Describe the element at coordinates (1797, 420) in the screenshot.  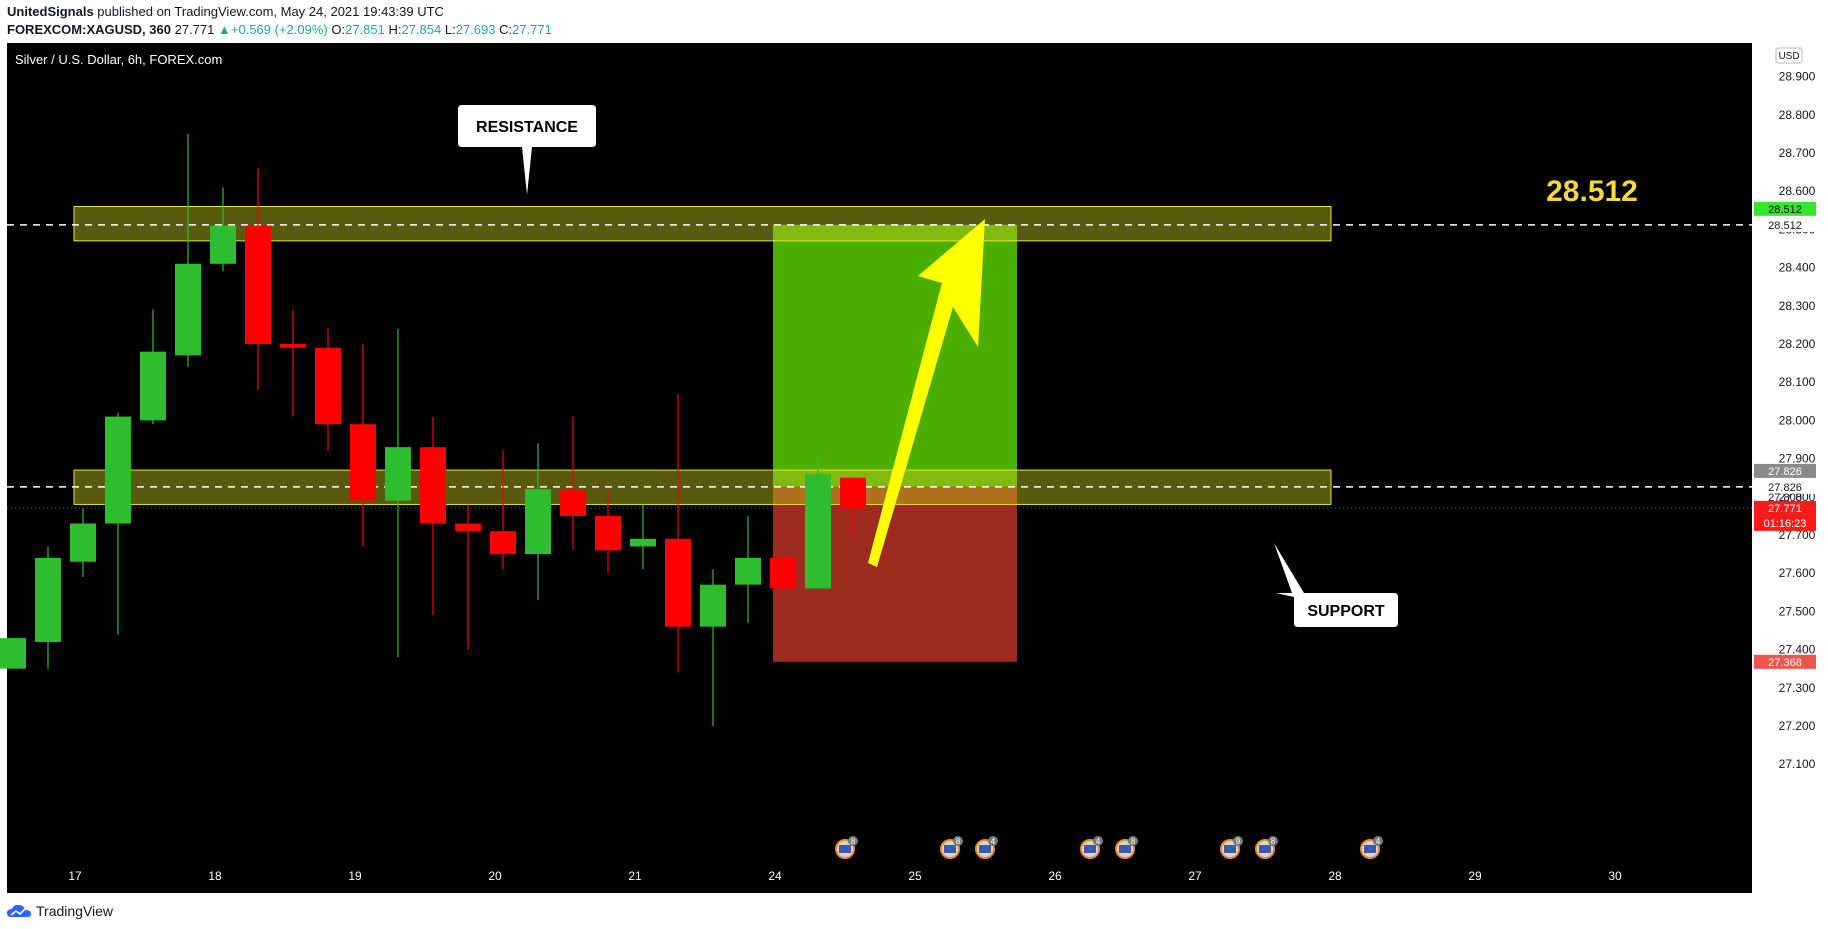
I see `y-tick-label: 28.000` at that location.